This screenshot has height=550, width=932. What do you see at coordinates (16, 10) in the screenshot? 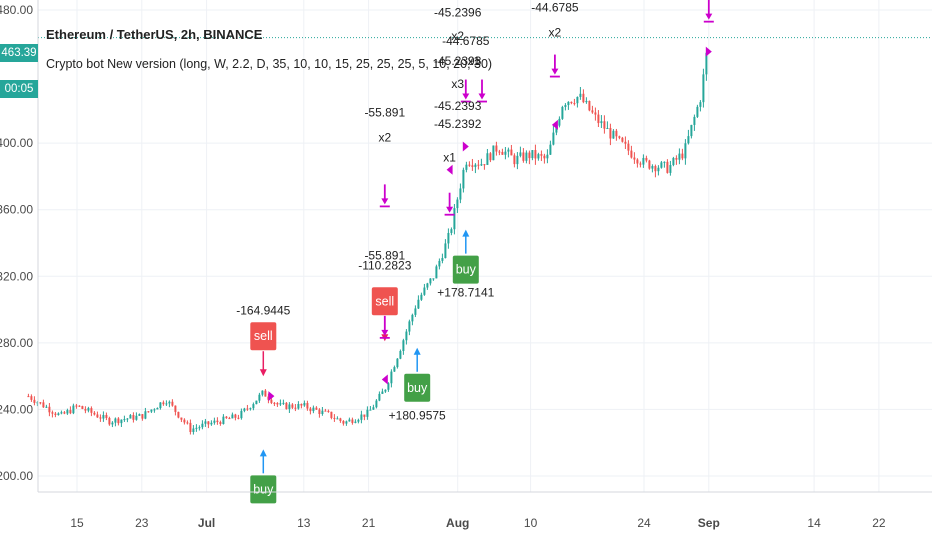
I see `y-tick-label: 480.00` at bounding box center [16, 10].